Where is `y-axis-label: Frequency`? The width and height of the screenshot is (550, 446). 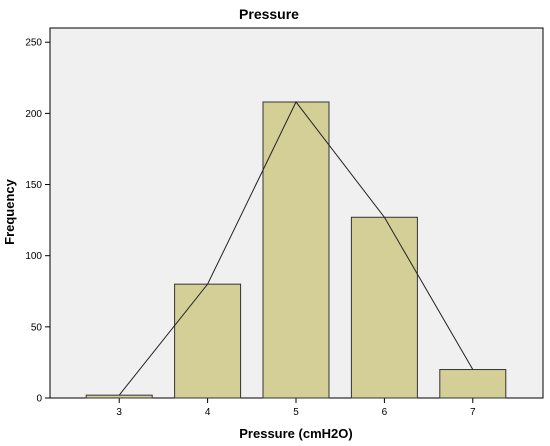 y-axis-label: Frequency is located at coordinates (9, 211).